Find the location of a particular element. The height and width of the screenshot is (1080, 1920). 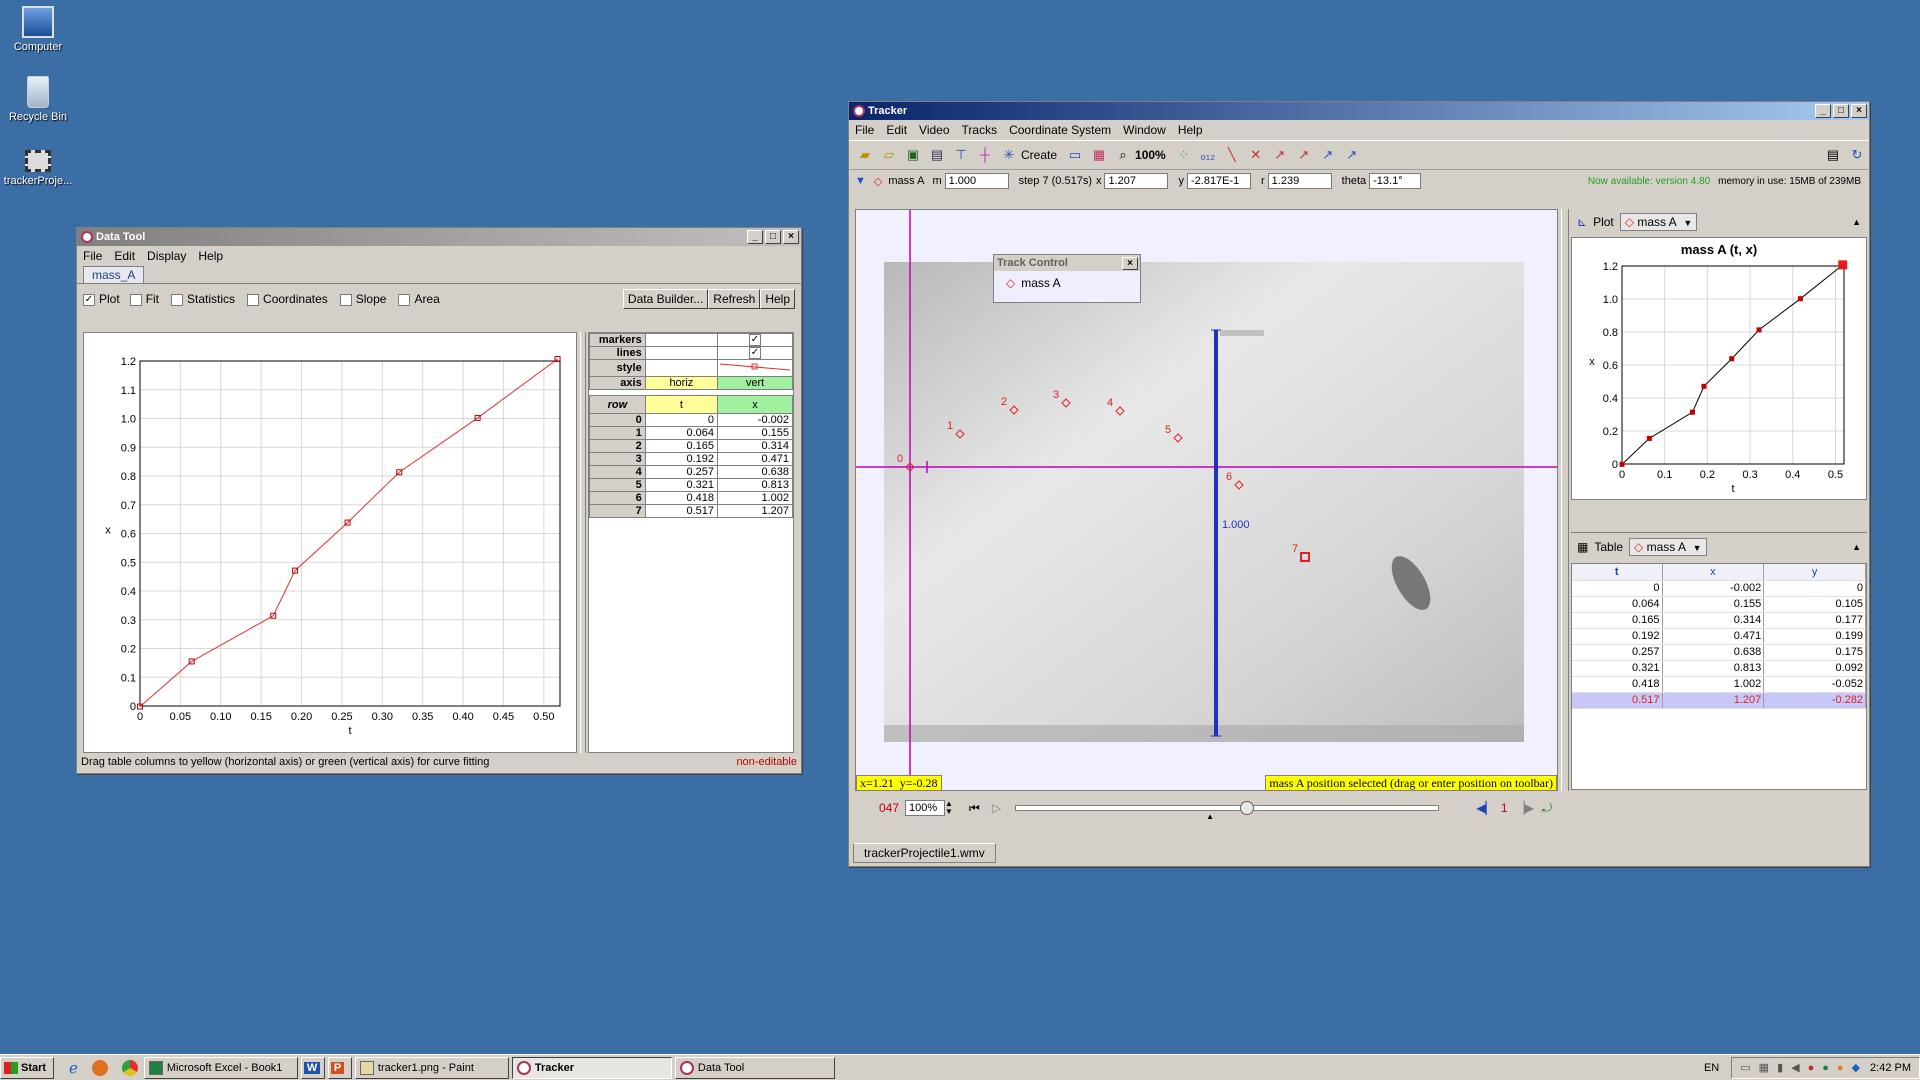

version-available-link: Now available: version 4.80 is located at coordinates (1649, 181).